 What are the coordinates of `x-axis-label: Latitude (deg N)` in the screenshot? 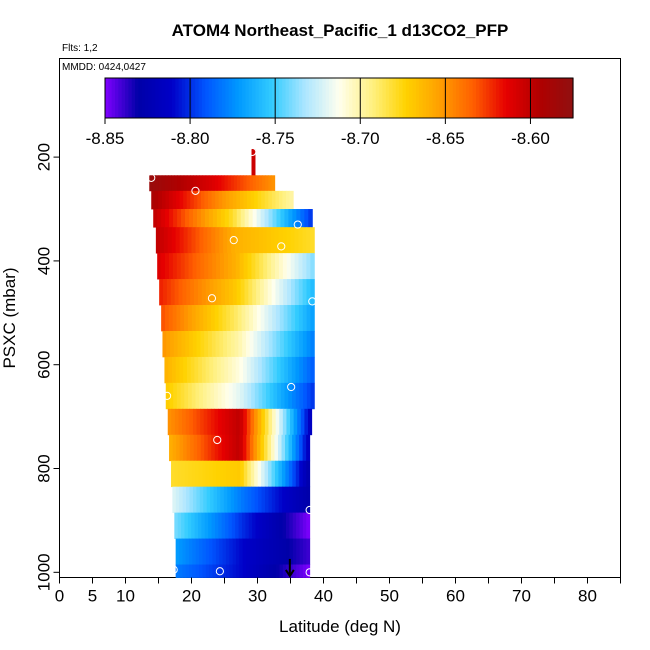 It's located at (340, 626).